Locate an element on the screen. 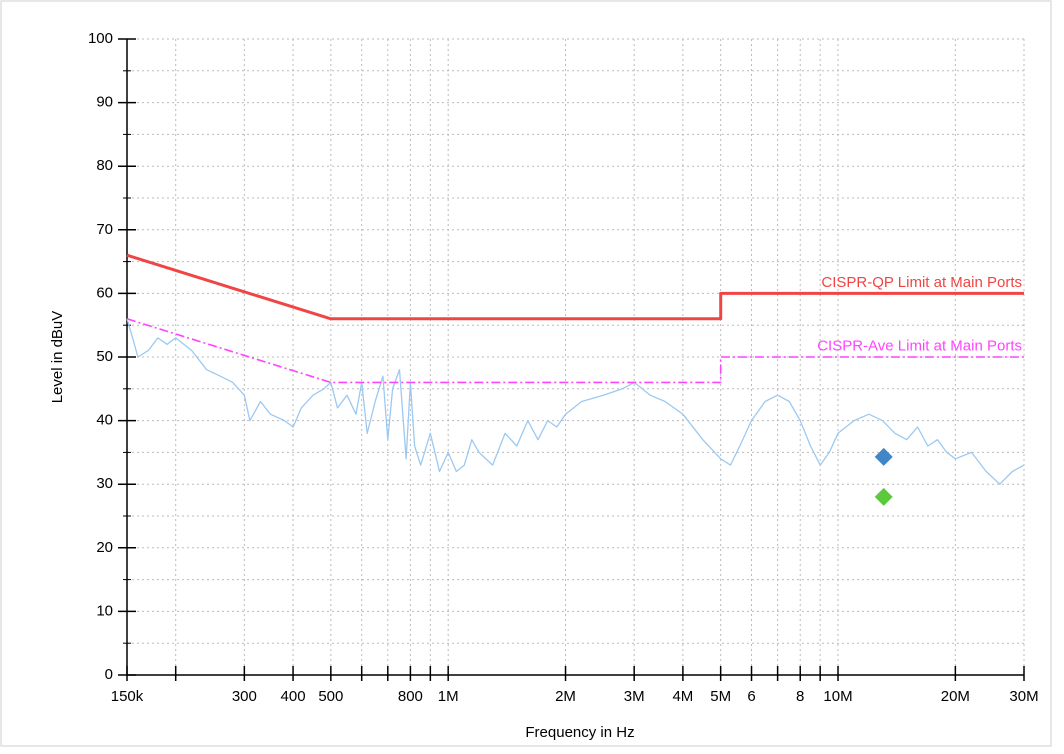 The height and width of the screenshot is (754, 1064). y-tick-label: 80 is located at coordinates (104, 165).